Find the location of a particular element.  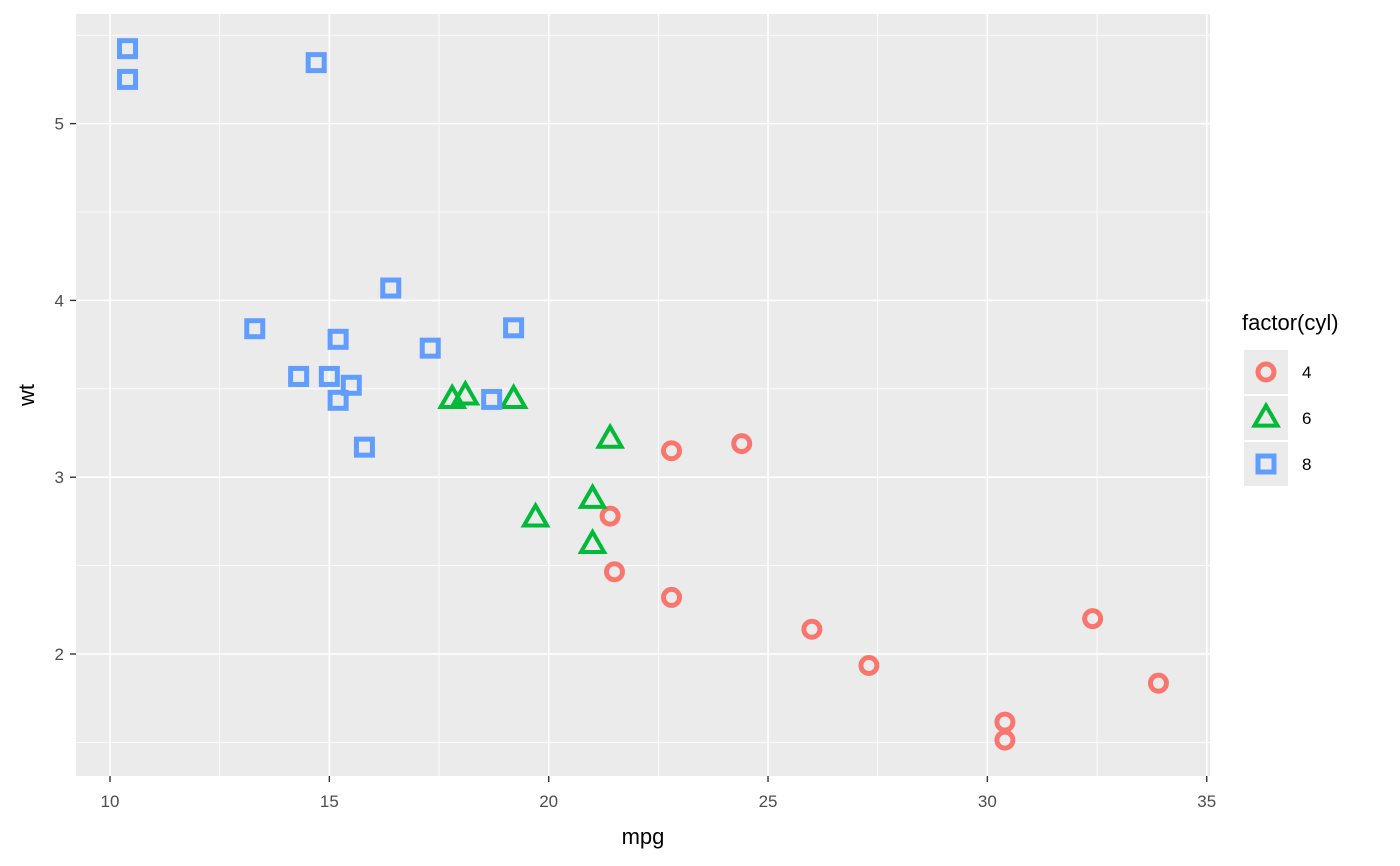

x-axis-title: mpg is located at coordinates (643, 836).